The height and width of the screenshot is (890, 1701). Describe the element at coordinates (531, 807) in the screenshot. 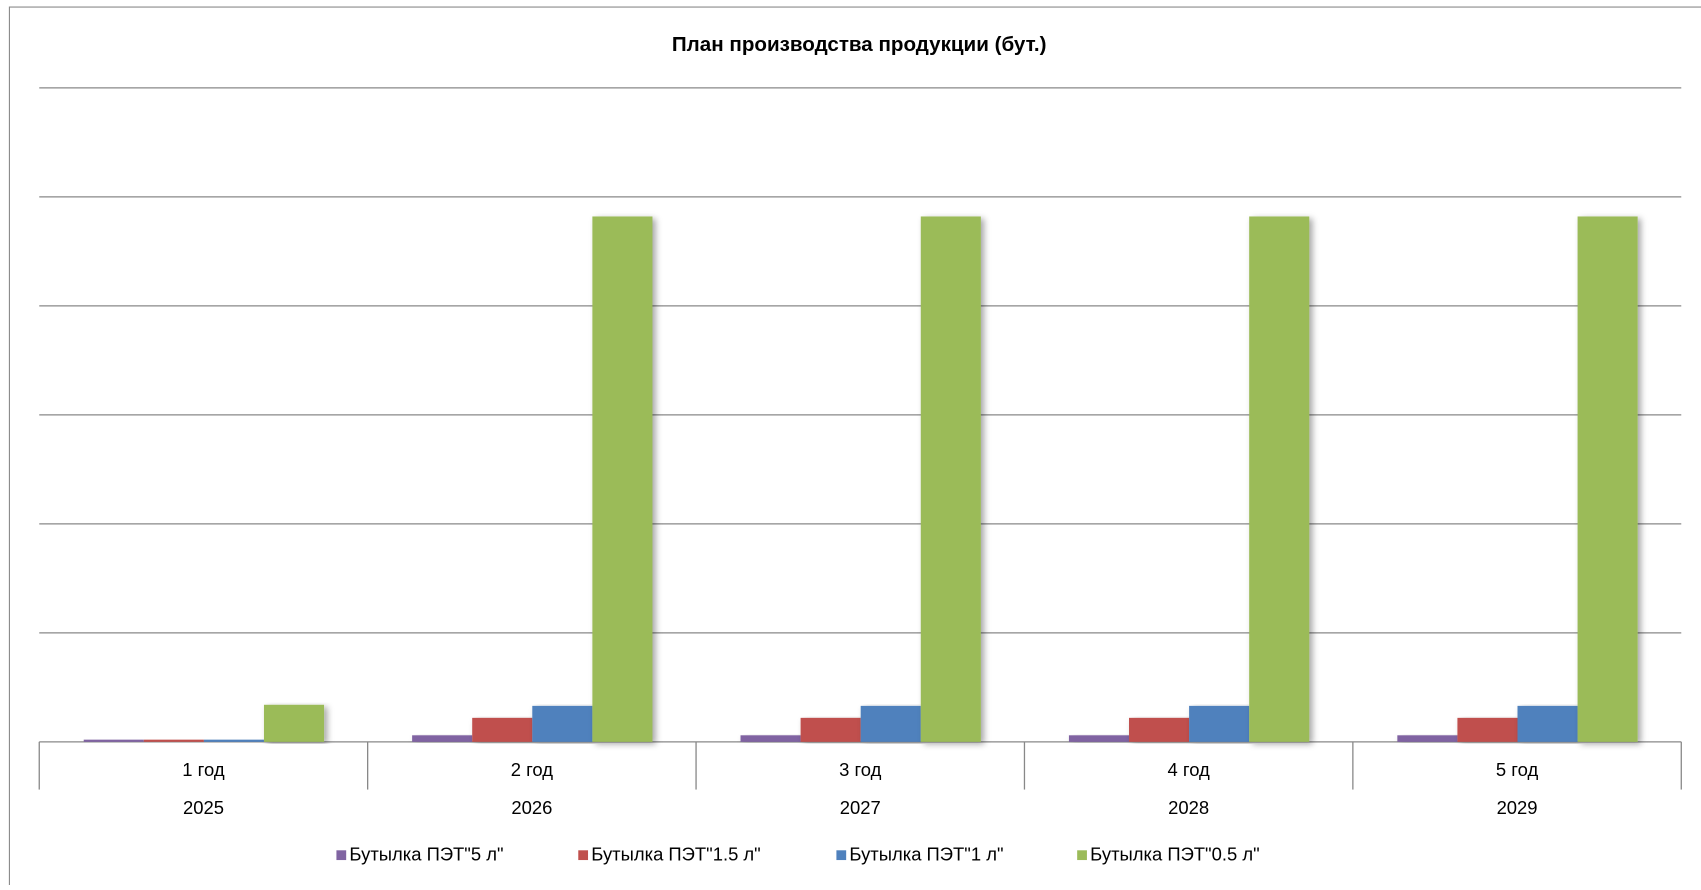

I see `x-group-label: 2026` at that location.